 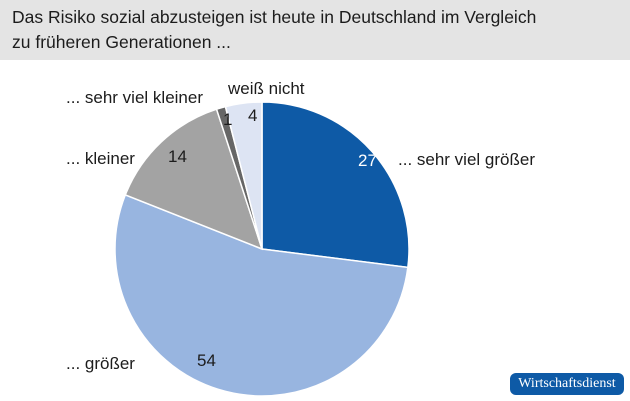 I want to click on pie-value-label-kleiner: 14, so click(x=177, y=156).